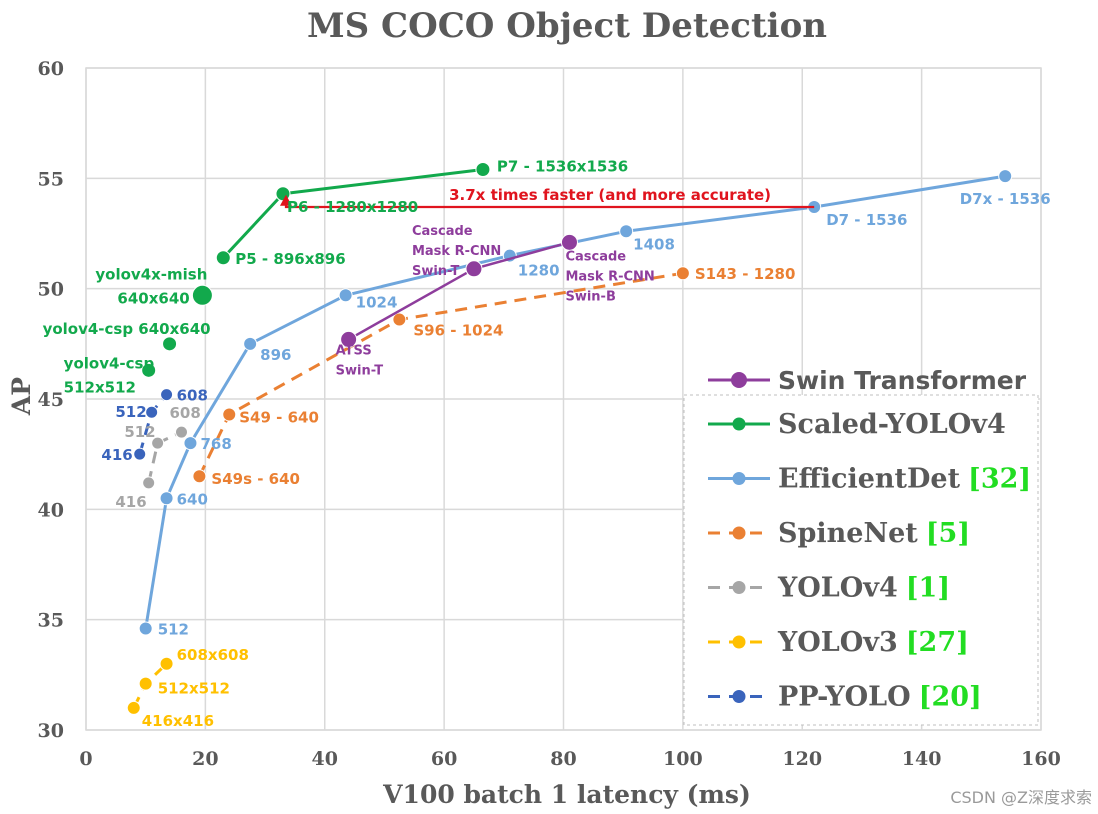 The image size is (1098, 814). Describe the element at coordinates (866, 220) in the screenshot. I see `data-label: D7 - 1536` at that location.